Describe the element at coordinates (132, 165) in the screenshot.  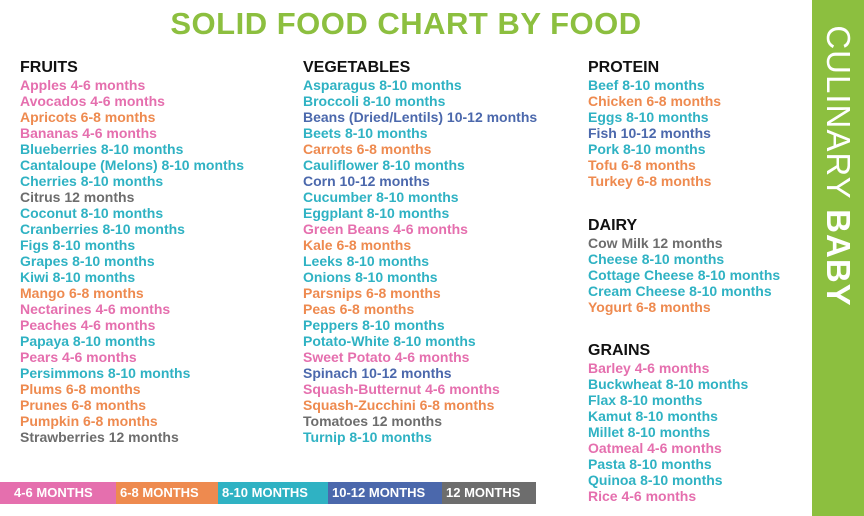
I see `food-item: Cantaloupe (Melons) 8-10 months` at that location.